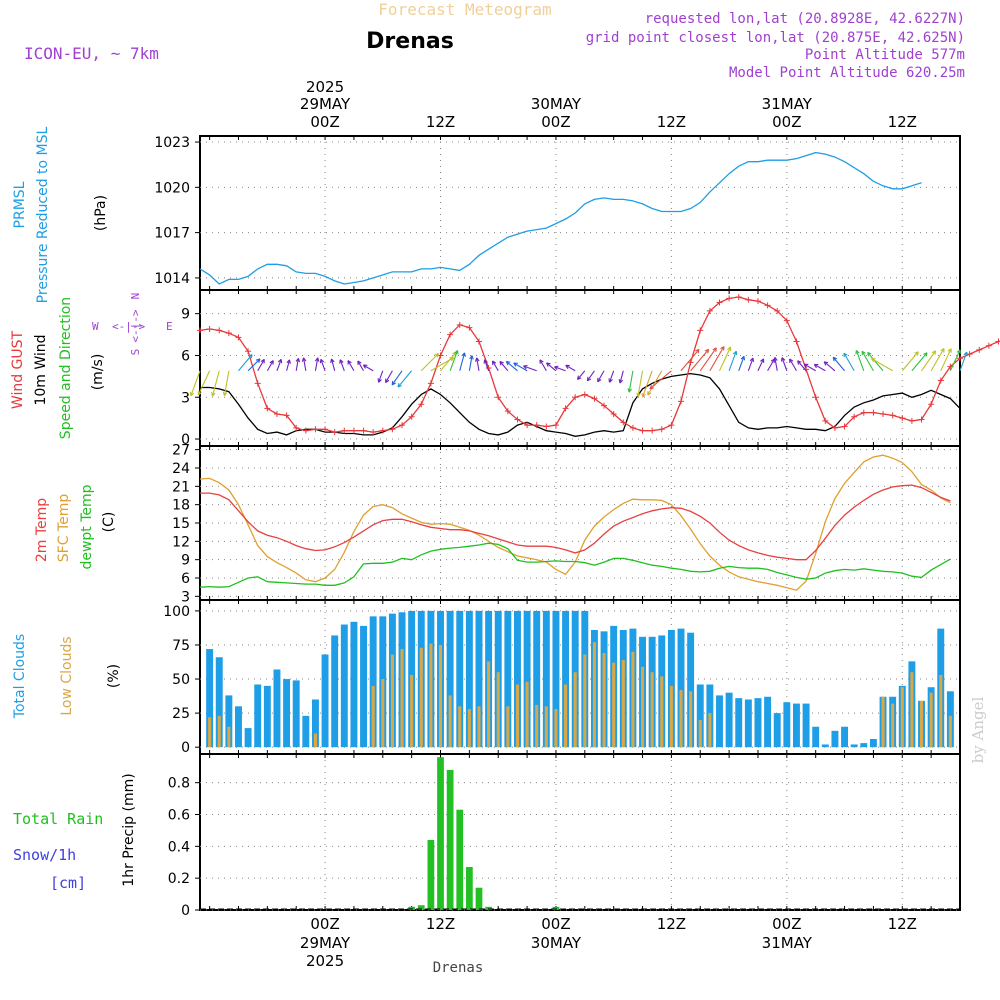 The image size is (1000, 1000). I want to click on y-tick-label: 0.2, so click(179, 879).